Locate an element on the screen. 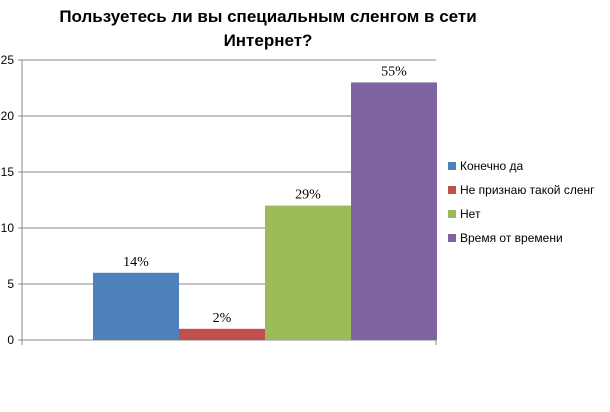 This screenshot has height=412, width=610. legend-label: Время от времени is located at coordinates (511, 238).